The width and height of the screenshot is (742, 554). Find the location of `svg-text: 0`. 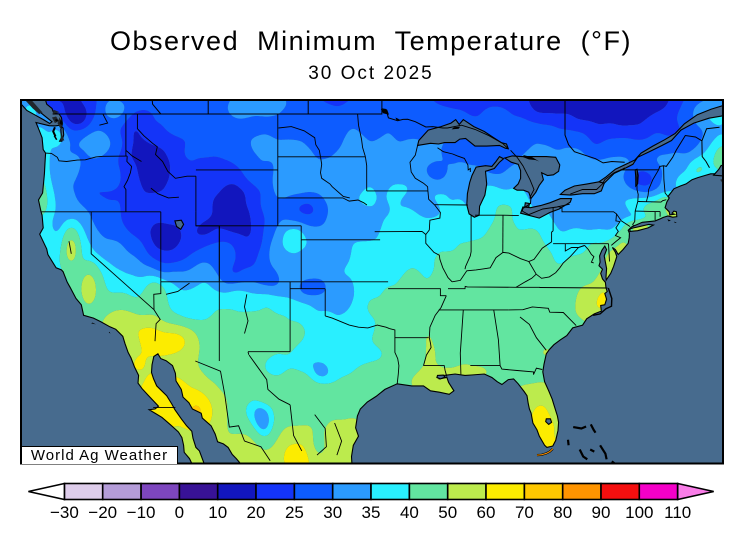

svg-text: 0 is located at coordinates (179, 512).